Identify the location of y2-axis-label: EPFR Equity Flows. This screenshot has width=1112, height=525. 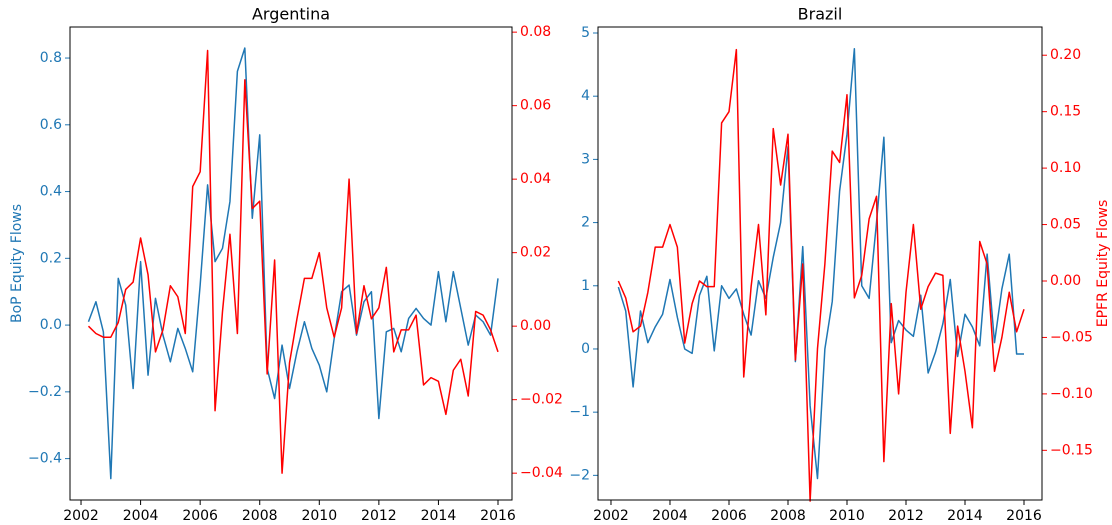
(1103, 264).